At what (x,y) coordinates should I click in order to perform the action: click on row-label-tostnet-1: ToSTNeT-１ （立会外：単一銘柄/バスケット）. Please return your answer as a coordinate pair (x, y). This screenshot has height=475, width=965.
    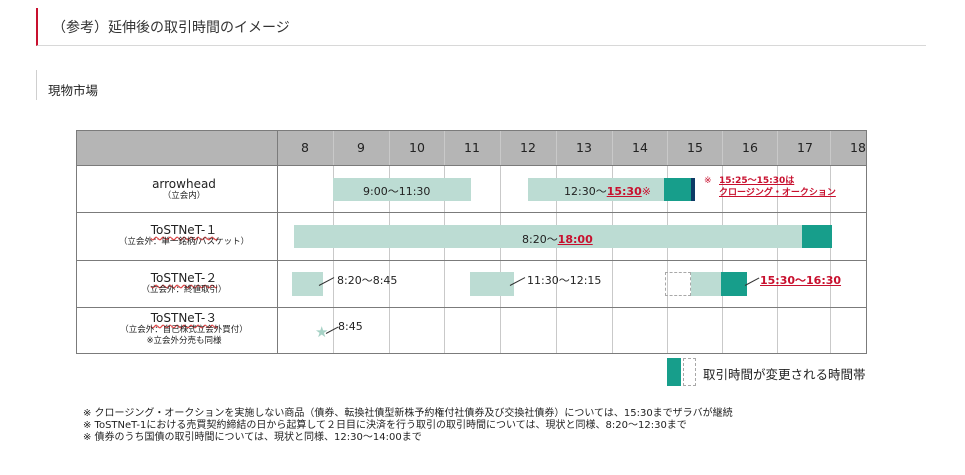
    Looking at the image, I should click on (184, 235).